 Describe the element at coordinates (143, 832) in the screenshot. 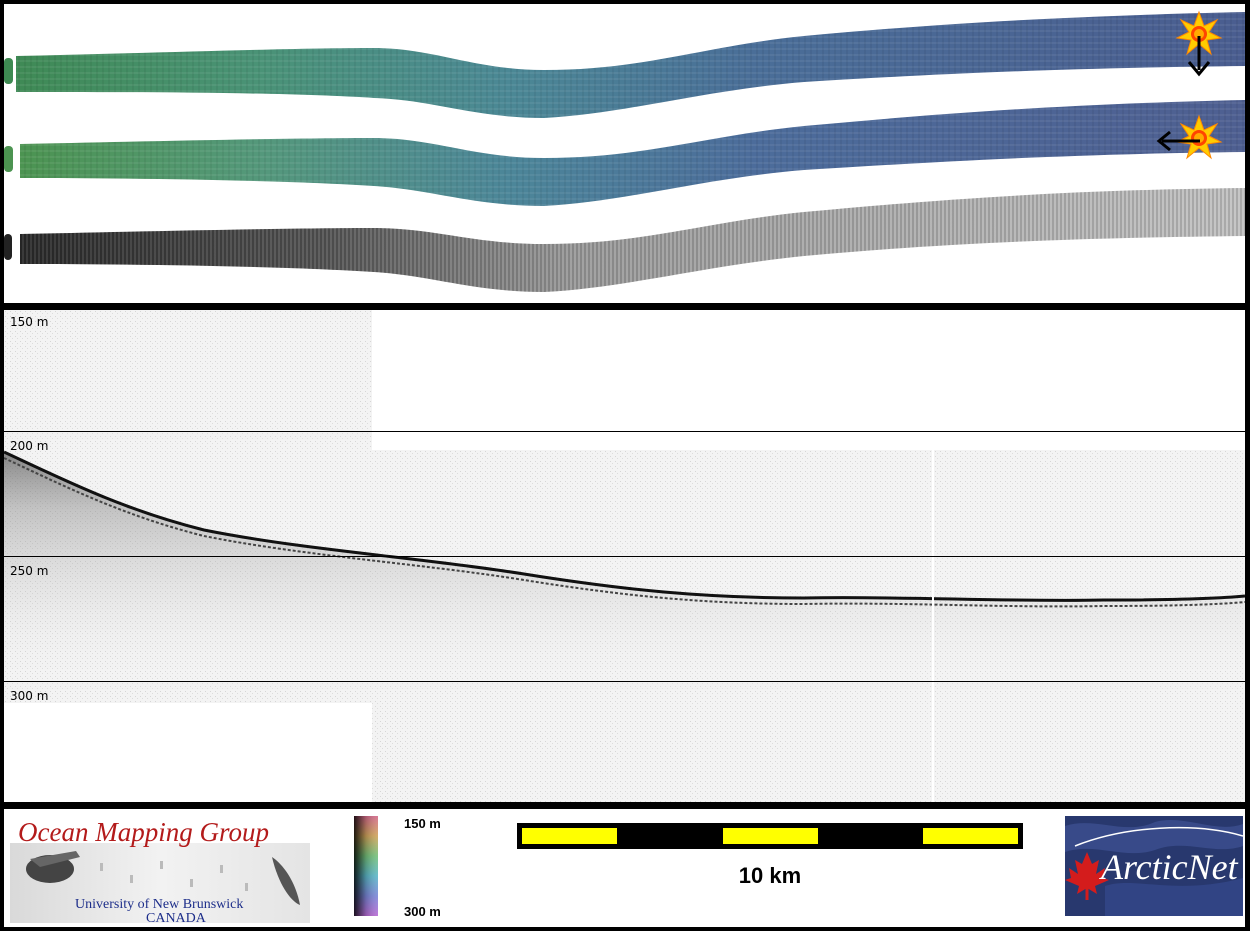

I see `omg-title: Ocean Mapping Group` at that location.